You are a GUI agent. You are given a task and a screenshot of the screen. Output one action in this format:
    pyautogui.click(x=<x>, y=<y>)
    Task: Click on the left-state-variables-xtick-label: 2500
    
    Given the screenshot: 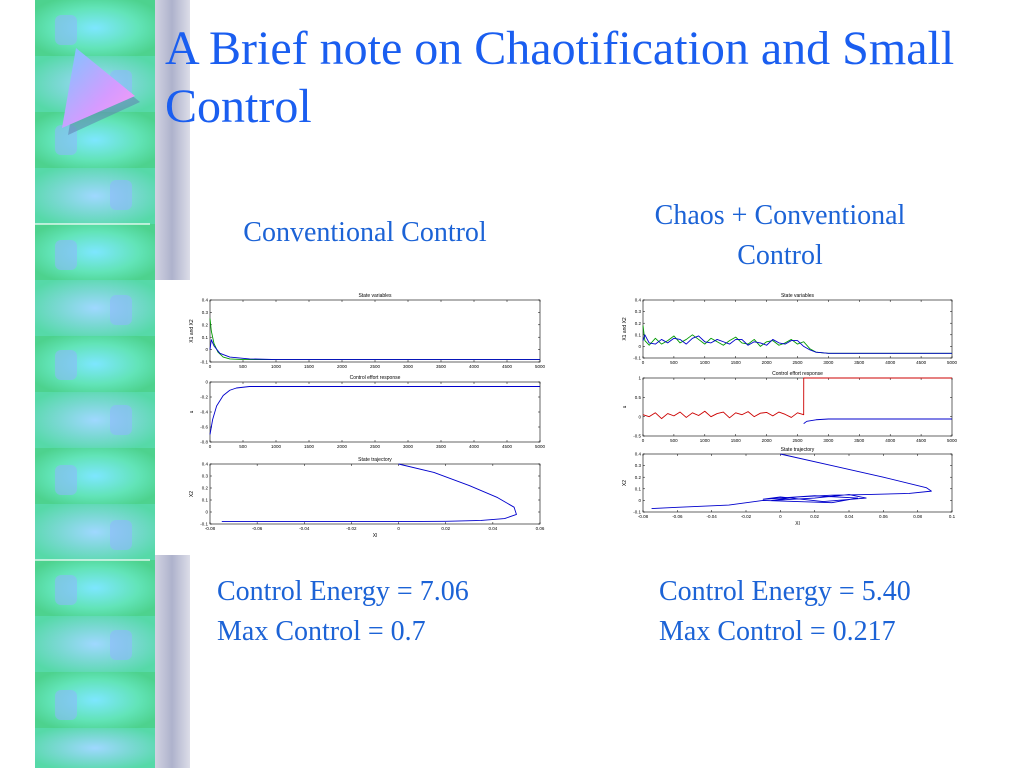 What is the action you would take?
    pyautogui.click(x=375, y=366)
    